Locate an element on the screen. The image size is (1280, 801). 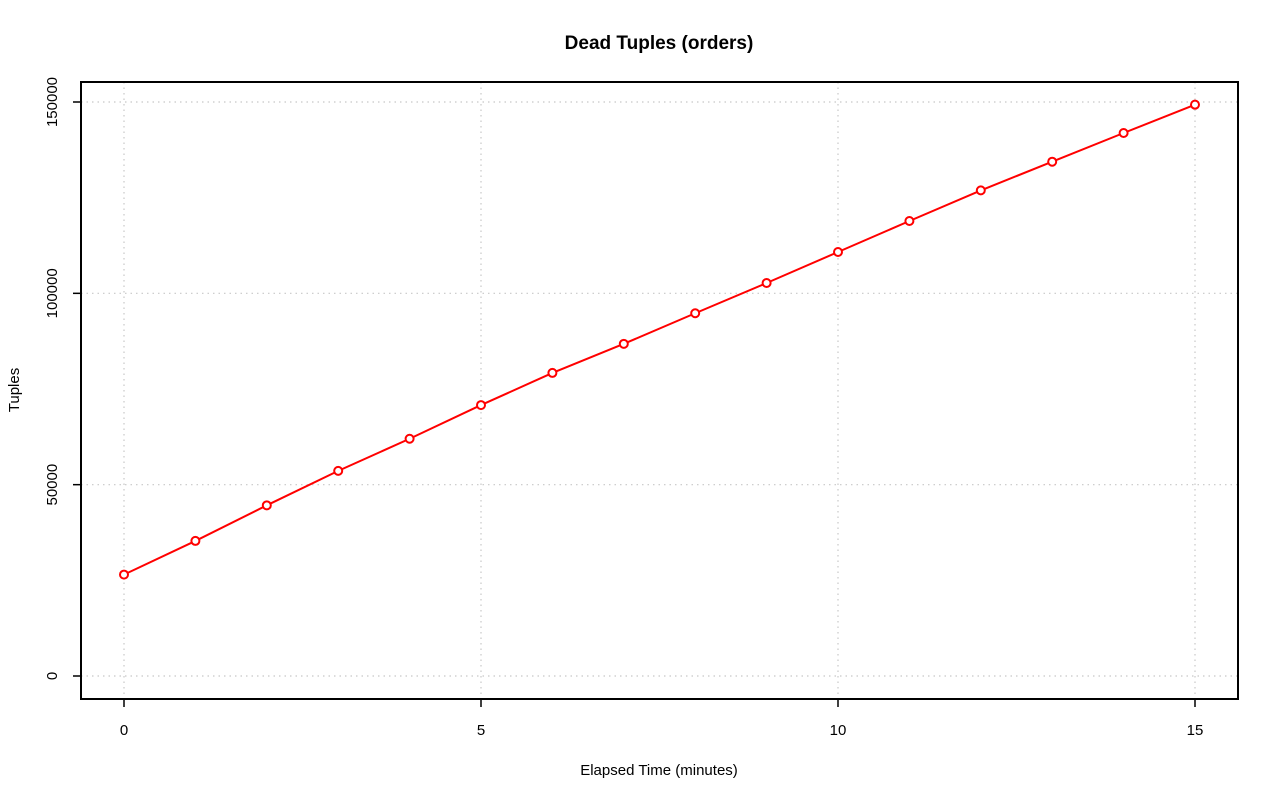
x-axis-label: Elapsed Time (minutes) is located at coordinates (659, 770).